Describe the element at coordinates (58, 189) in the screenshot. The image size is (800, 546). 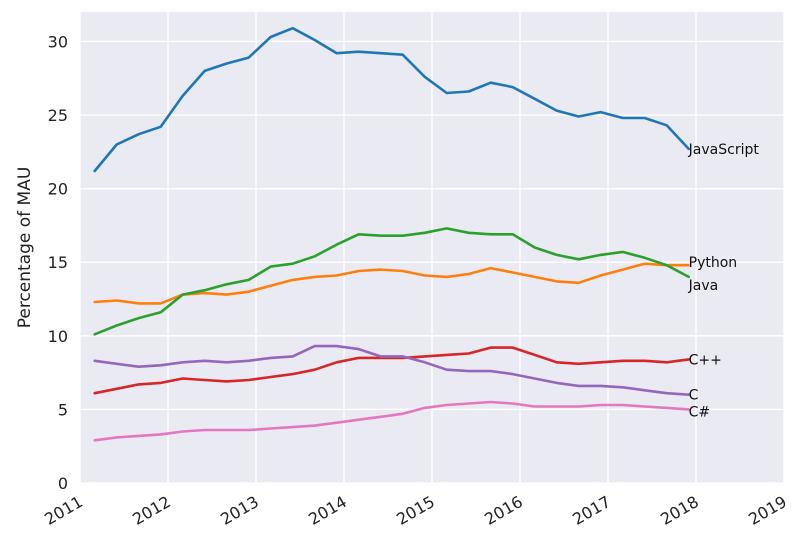
I see `y-tick-label: 20` at that location.